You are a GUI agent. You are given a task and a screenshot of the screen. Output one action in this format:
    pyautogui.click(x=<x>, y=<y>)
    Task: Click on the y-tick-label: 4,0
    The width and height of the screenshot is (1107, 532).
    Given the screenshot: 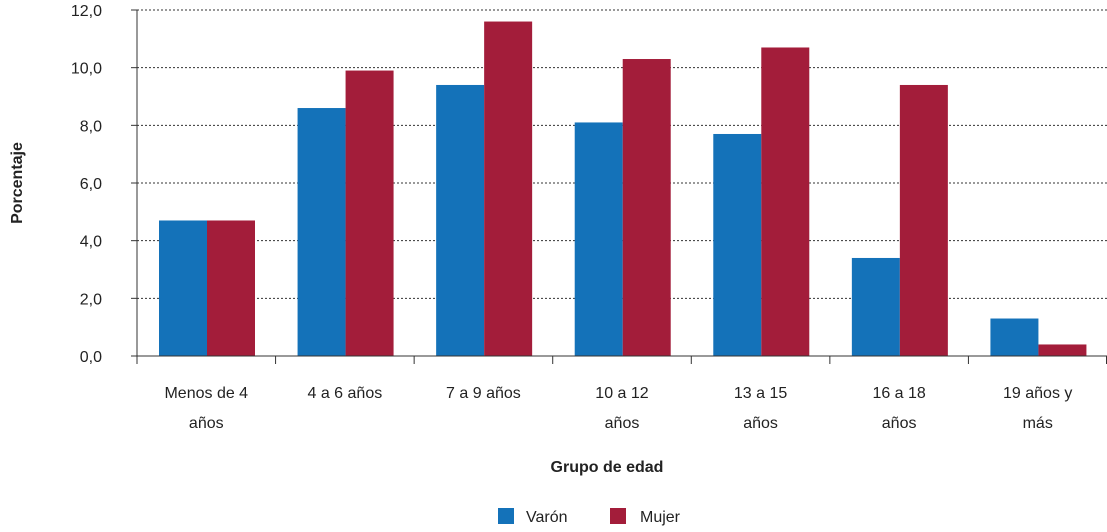 What is the action you would take?
    pyautogui.click(x=91, y=242)
    